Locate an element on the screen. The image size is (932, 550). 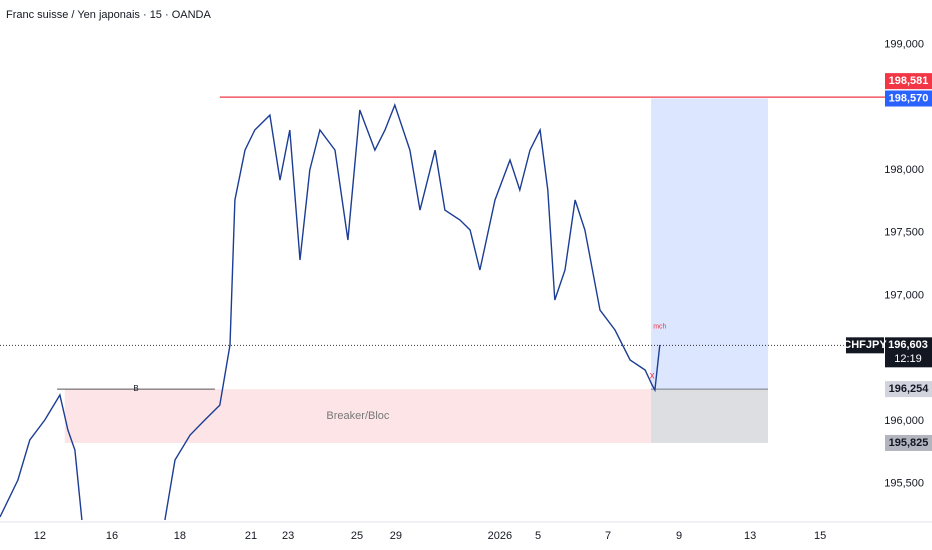
entry-box is located at coordinates (908, 389).